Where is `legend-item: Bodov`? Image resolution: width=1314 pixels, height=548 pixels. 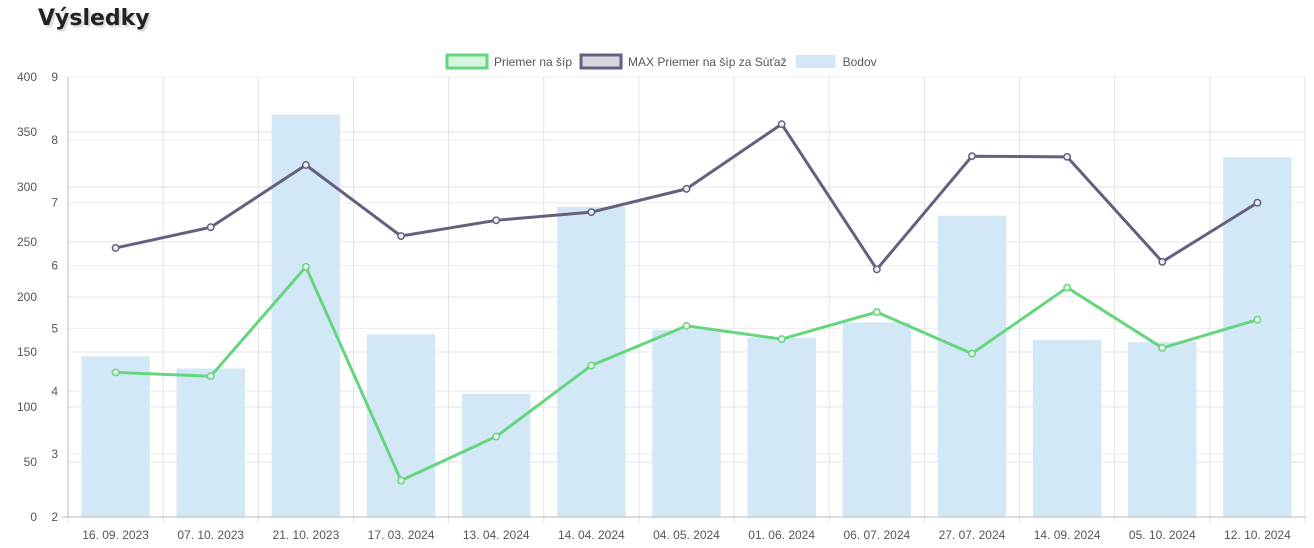 legend-item: Bodov is located at coordinates (836, 62).